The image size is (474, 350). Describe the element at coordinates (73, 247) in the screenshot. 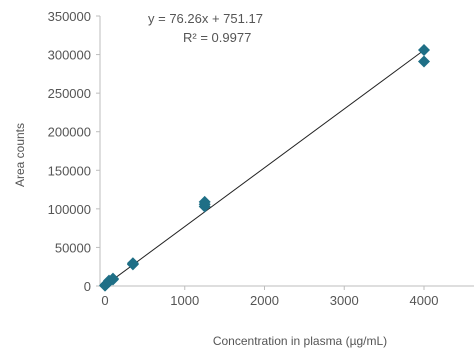

I see `y-tick-label: 50000` at that location.